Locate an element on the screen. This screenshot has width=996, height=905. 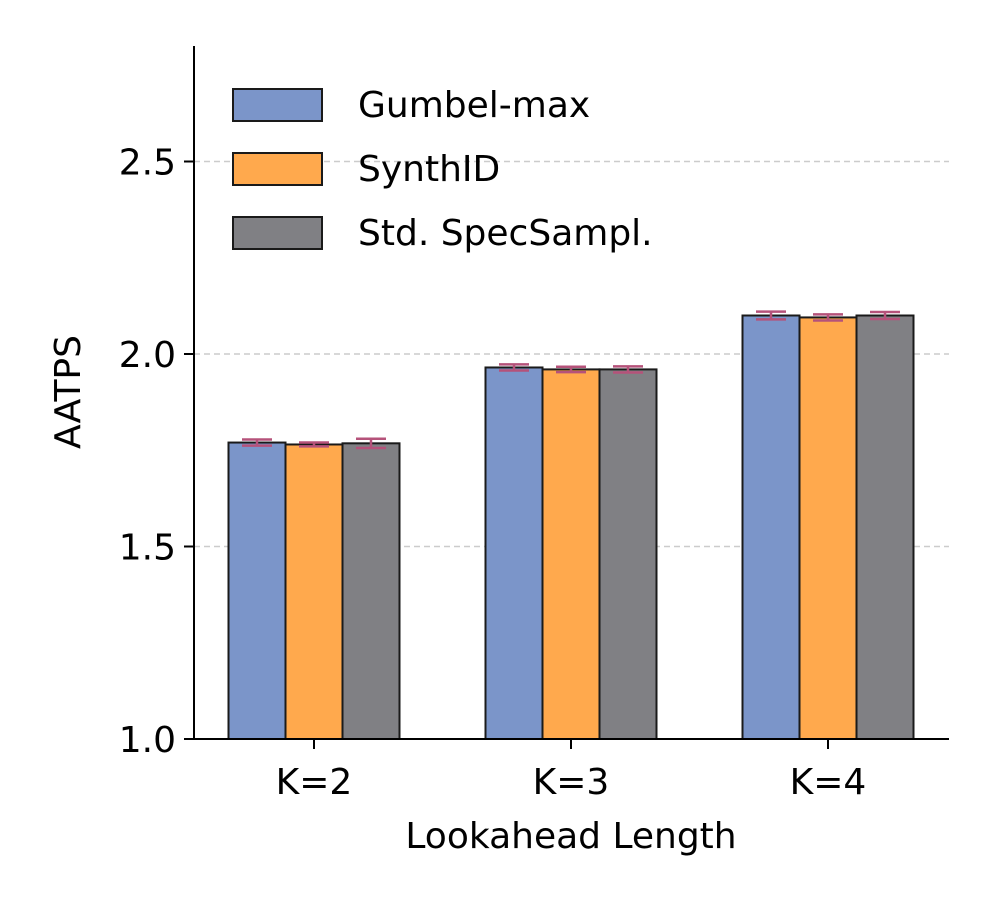
y-ticks: 1.0 1.5 2.0 2.5 is located at coordinates (156, 452).